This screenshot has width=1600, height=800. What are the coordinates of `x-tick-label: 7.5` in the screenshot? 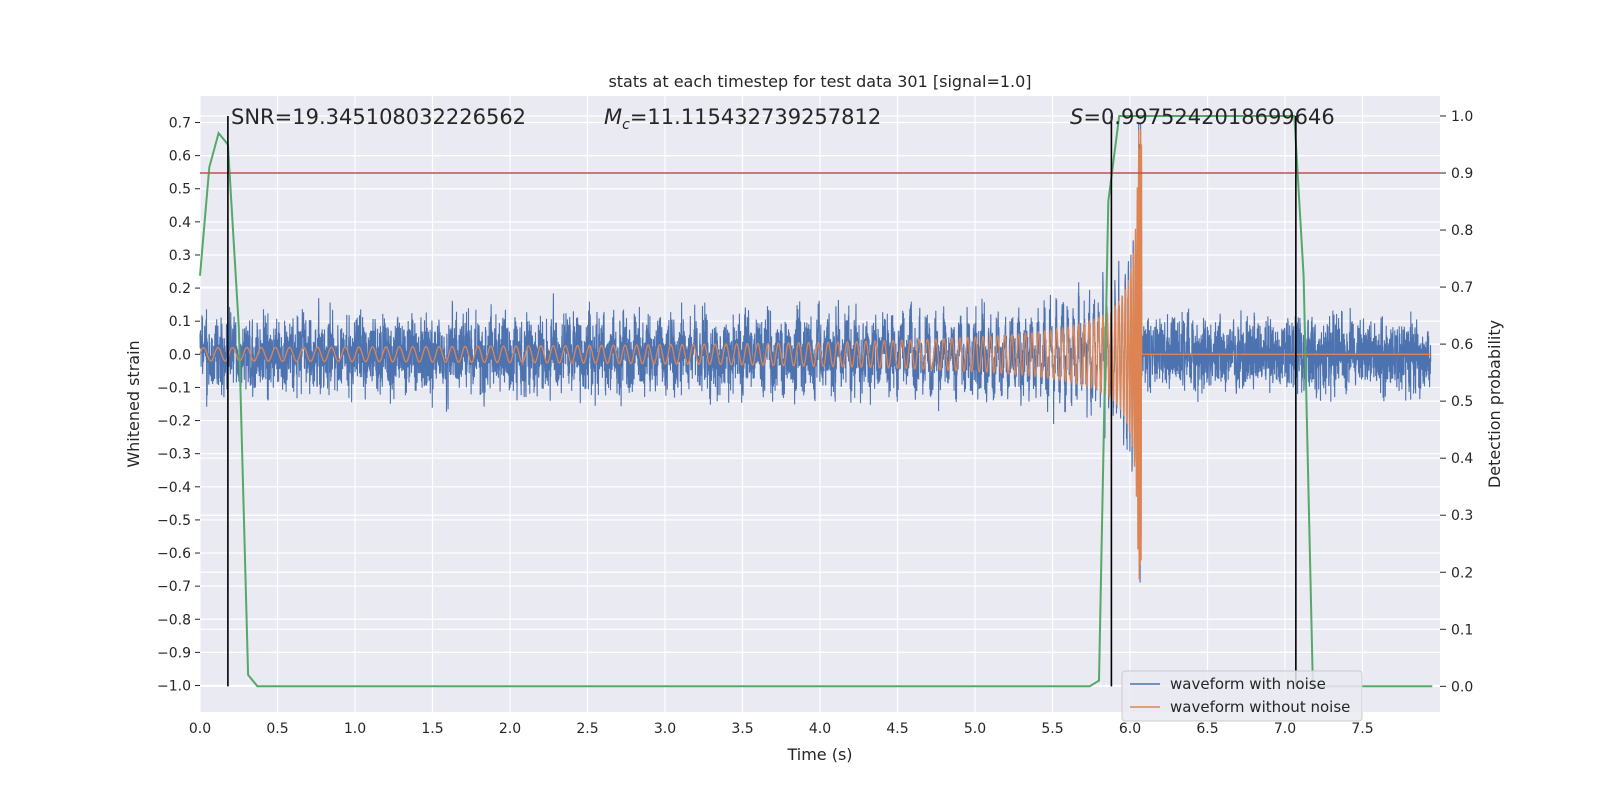 It's located at (1362, 729).